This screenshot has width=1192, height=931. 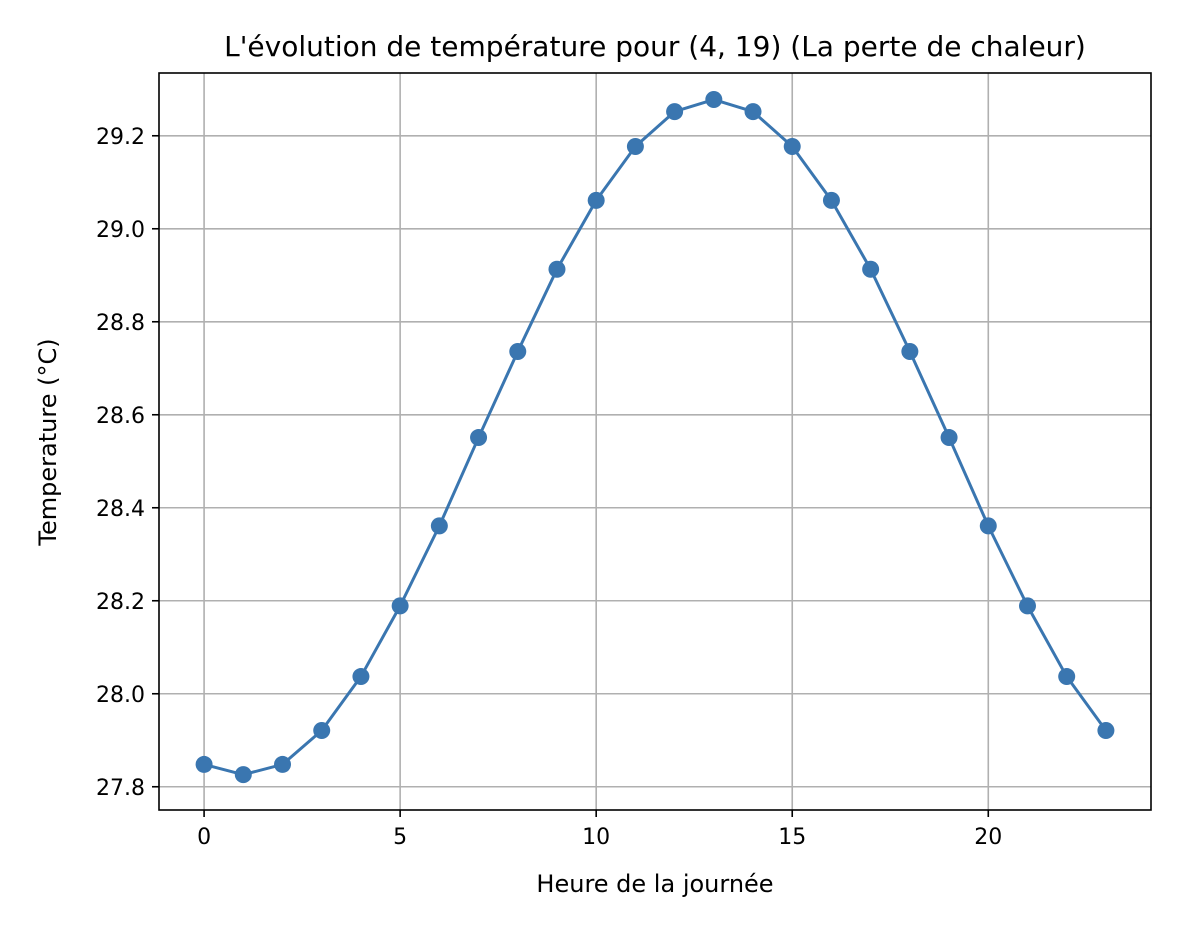 I want to click on y-tick-label: 28.6, so click(x=120, y=416).